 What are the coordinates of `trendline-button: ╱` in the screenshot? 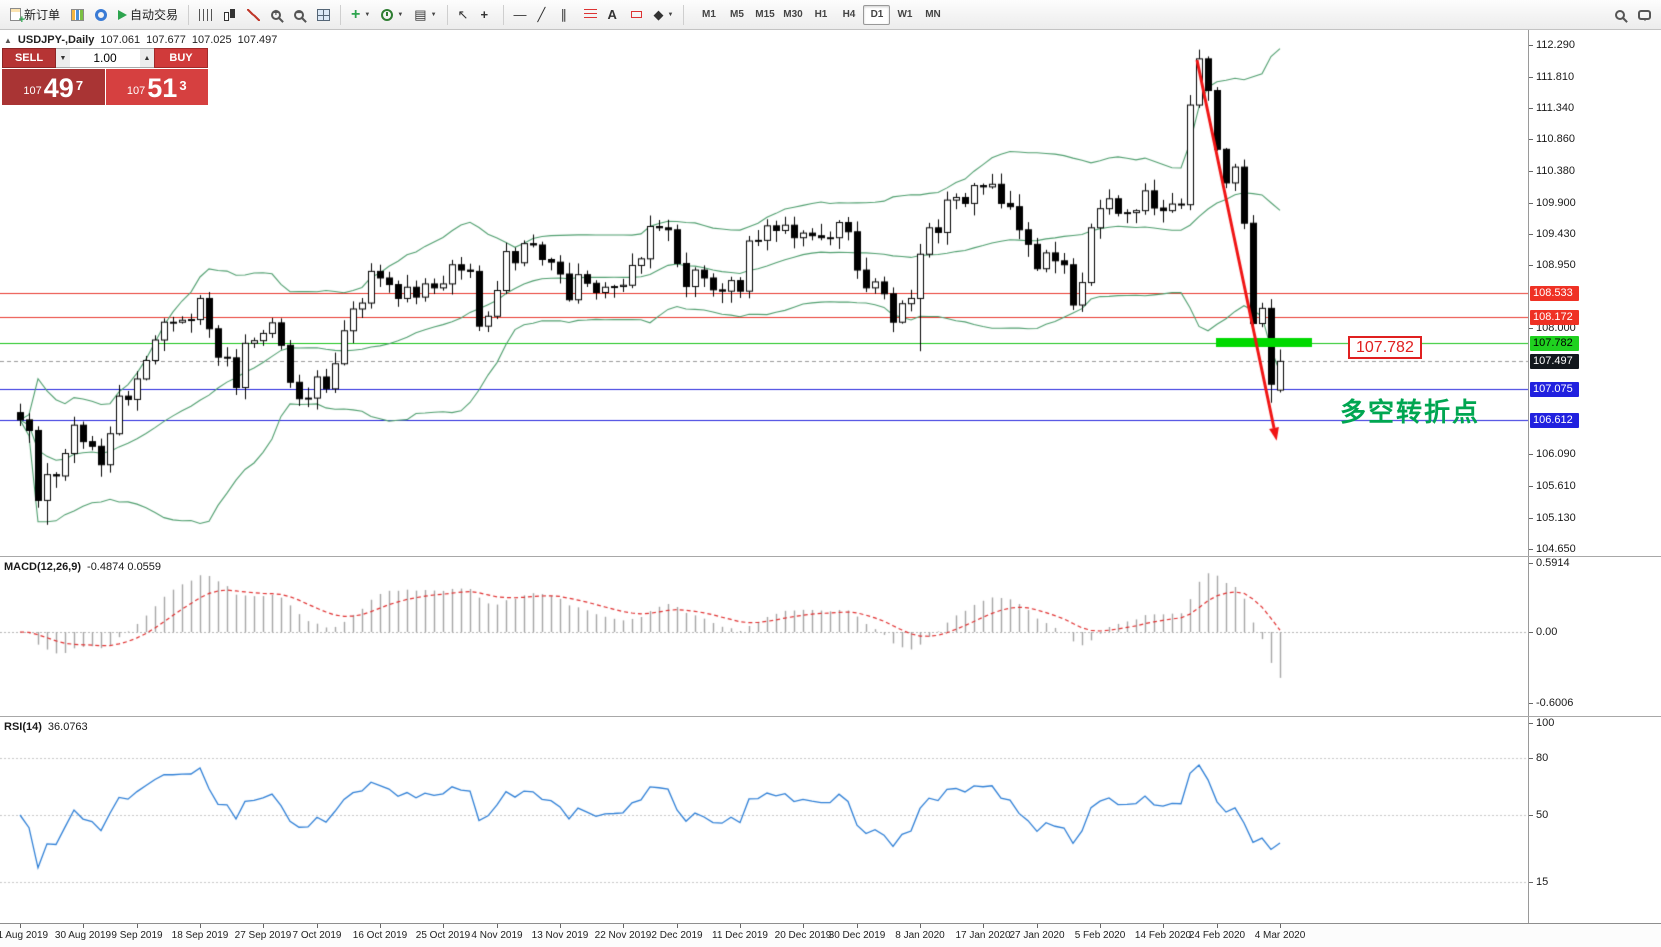 It's located at (544, 15).